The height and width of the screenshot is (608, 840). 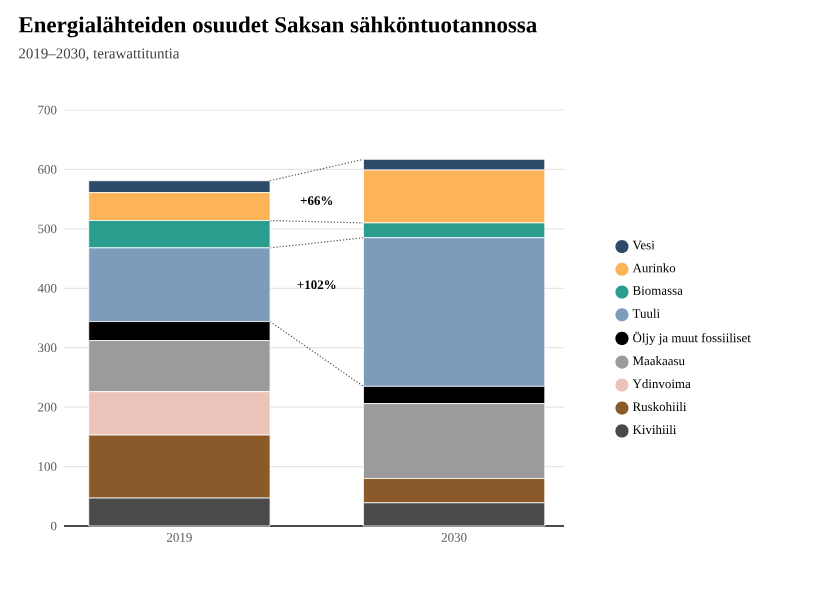 What do you see at coordinates (277, 27) in the screenshot?
I see `chart-title: Energialähteiden osuudet Saksan sähköntuotannossa` at bounding box center [277, 27].